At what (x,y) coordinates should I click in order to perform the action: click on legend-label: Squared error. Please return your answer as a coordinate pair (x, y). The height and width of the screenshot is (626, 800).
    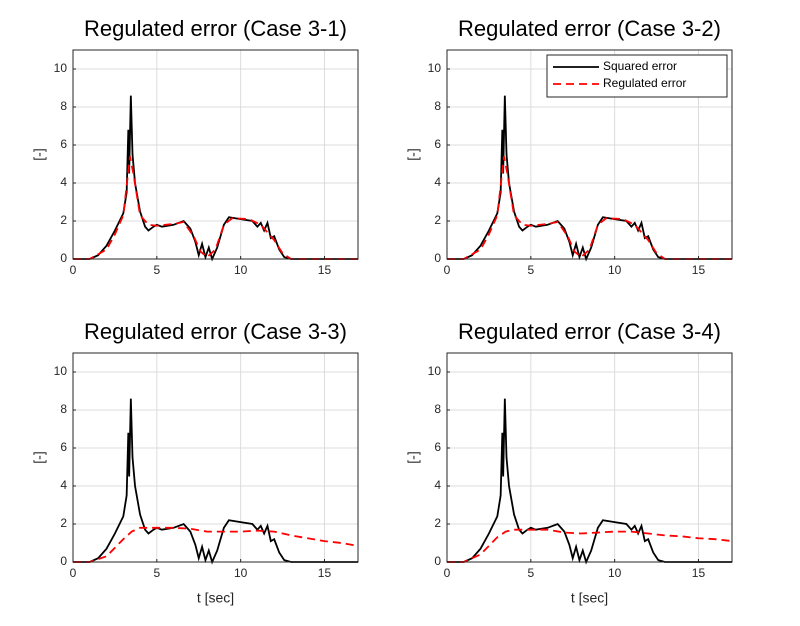
    Looking at the image, I should click on (640, 66).